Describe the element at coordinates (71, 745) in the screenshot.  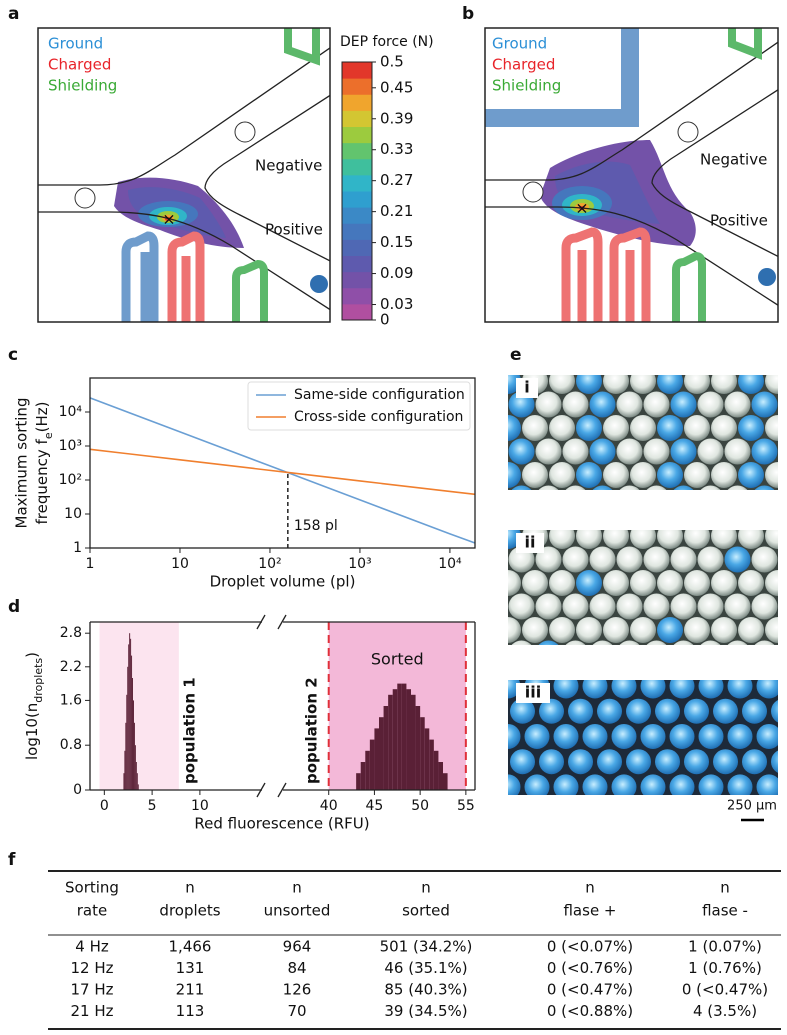
I see `y-tick-label: 0.8` at that location.